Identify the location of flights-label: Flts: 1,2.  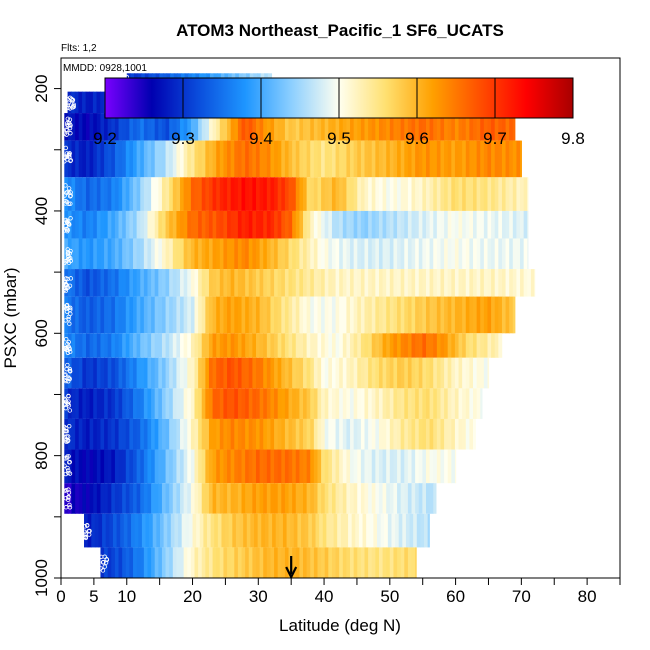
(79, 48).